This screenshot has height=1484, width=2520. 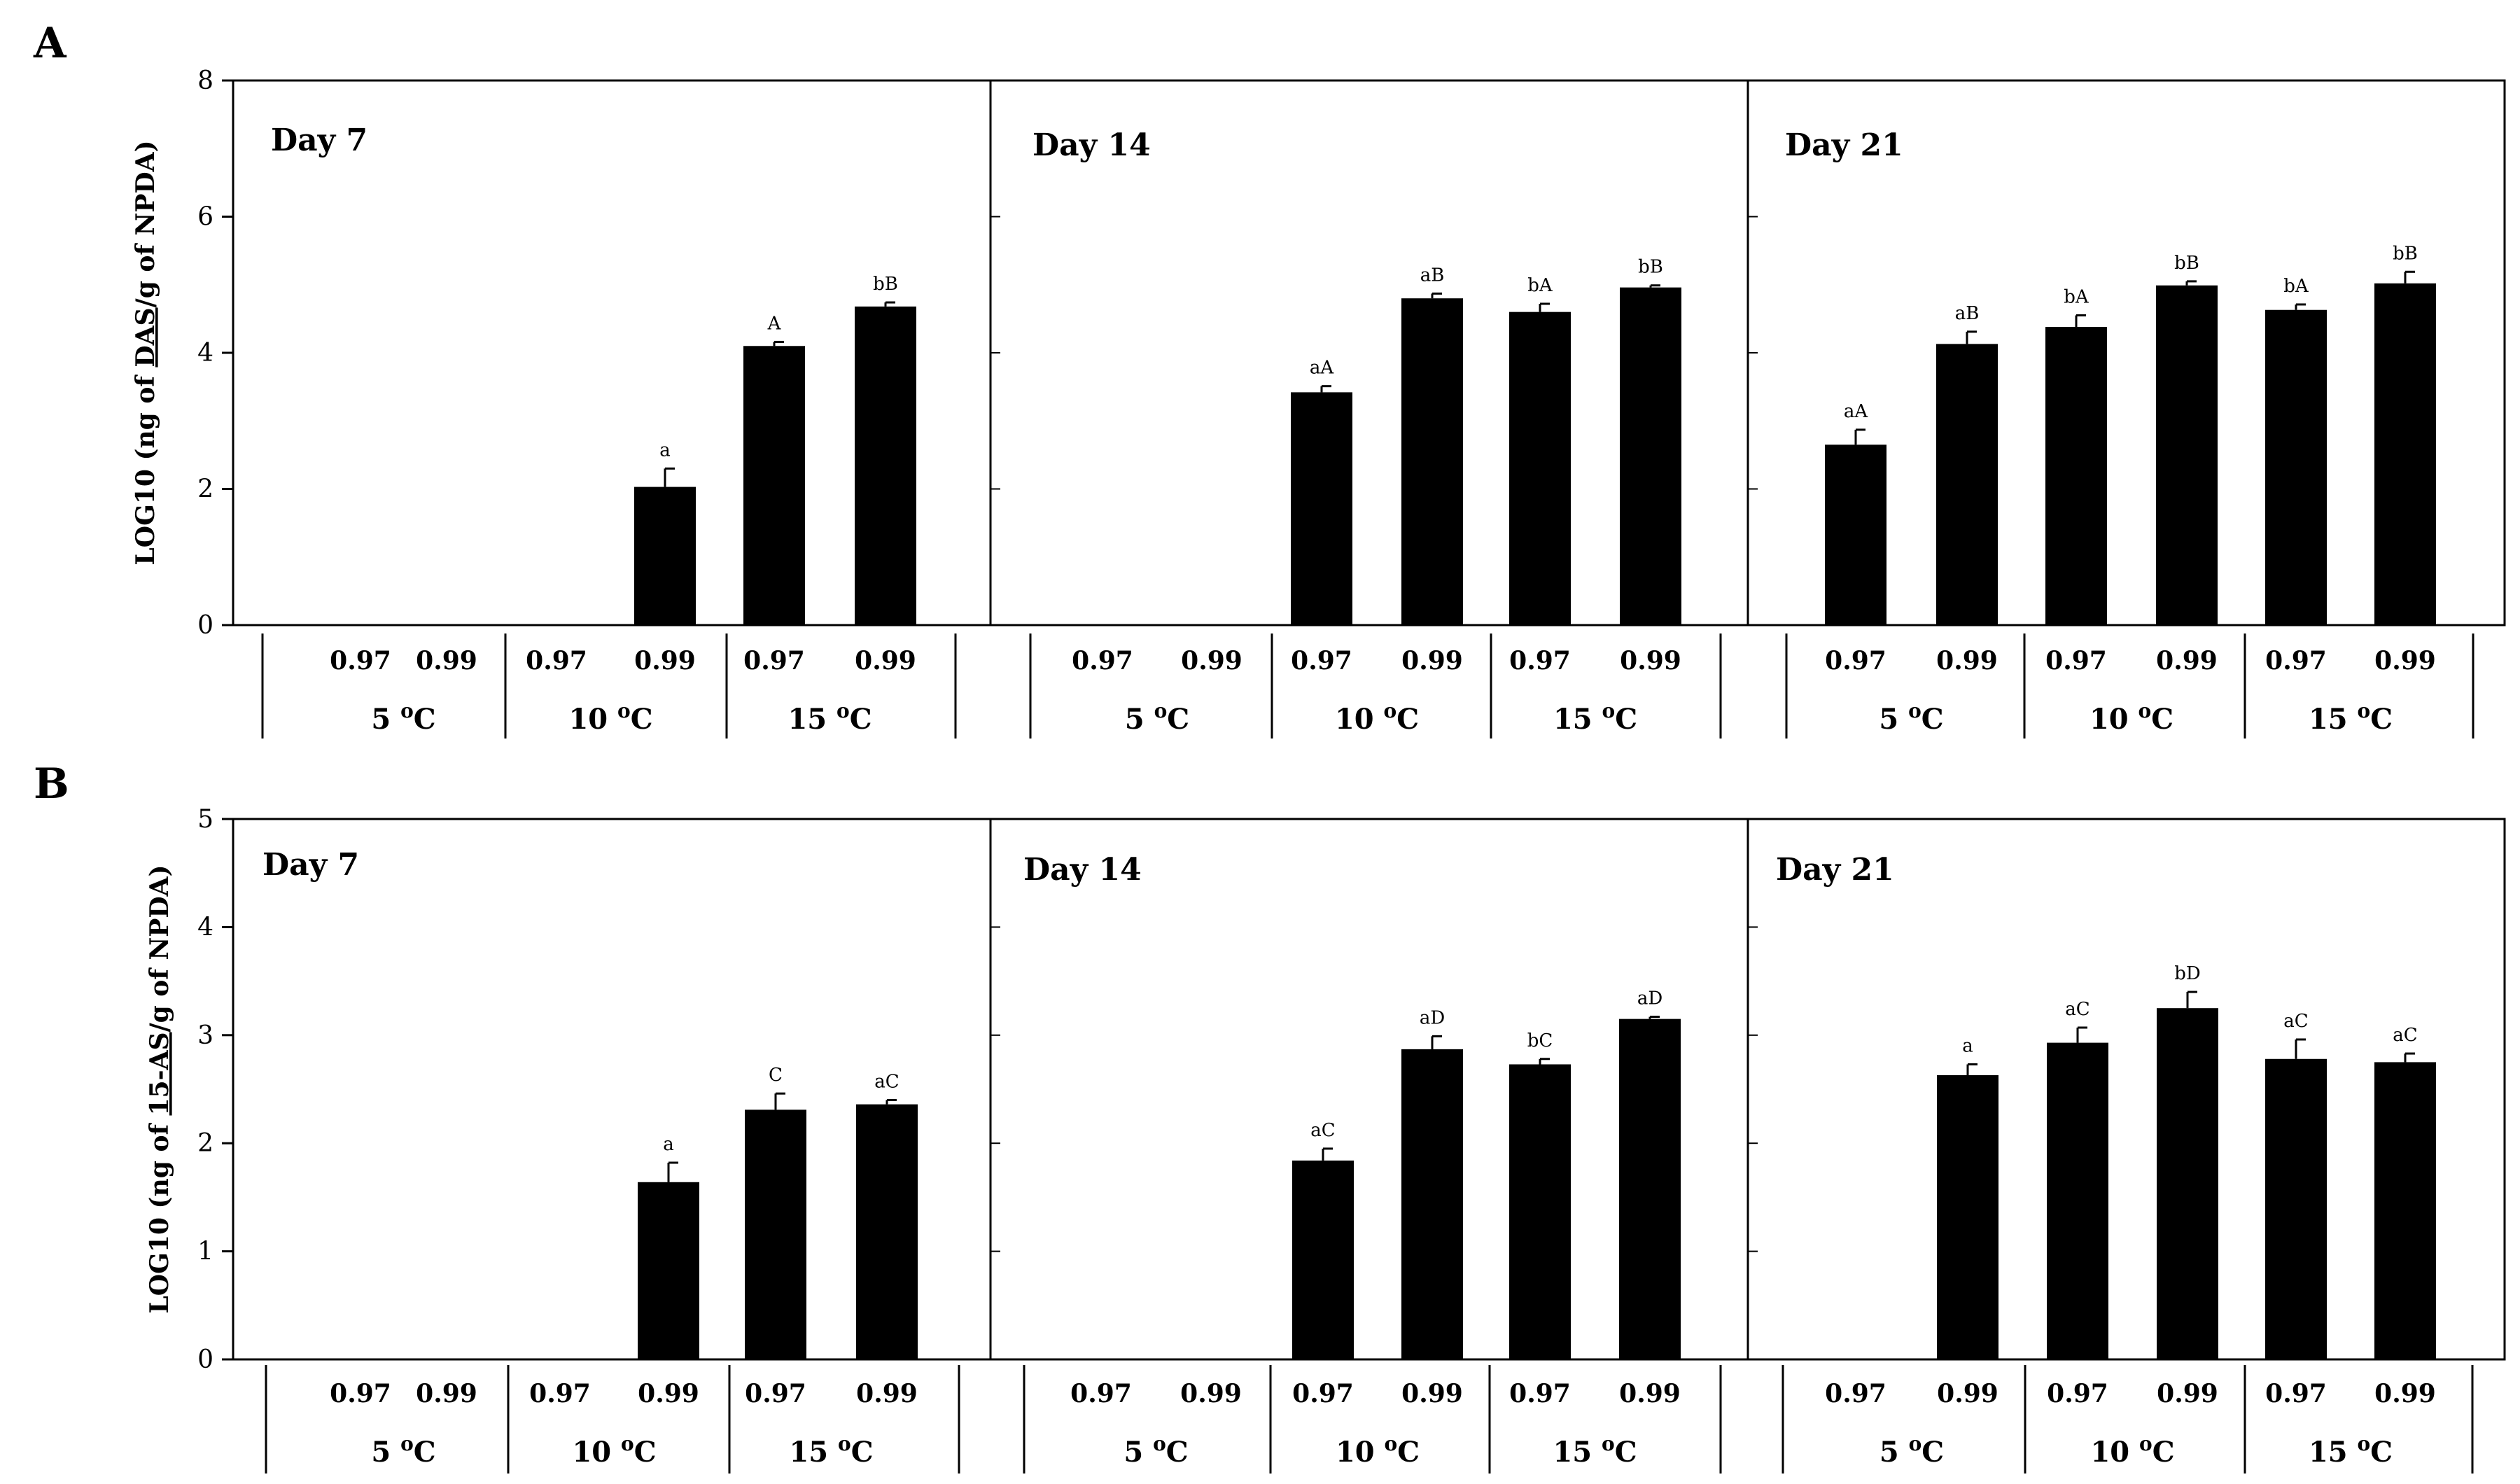 What do you see at coordinates (205, 1035) in the screenshot?
I see `y-tick-label: 3` at bounding box center [205, 1035].